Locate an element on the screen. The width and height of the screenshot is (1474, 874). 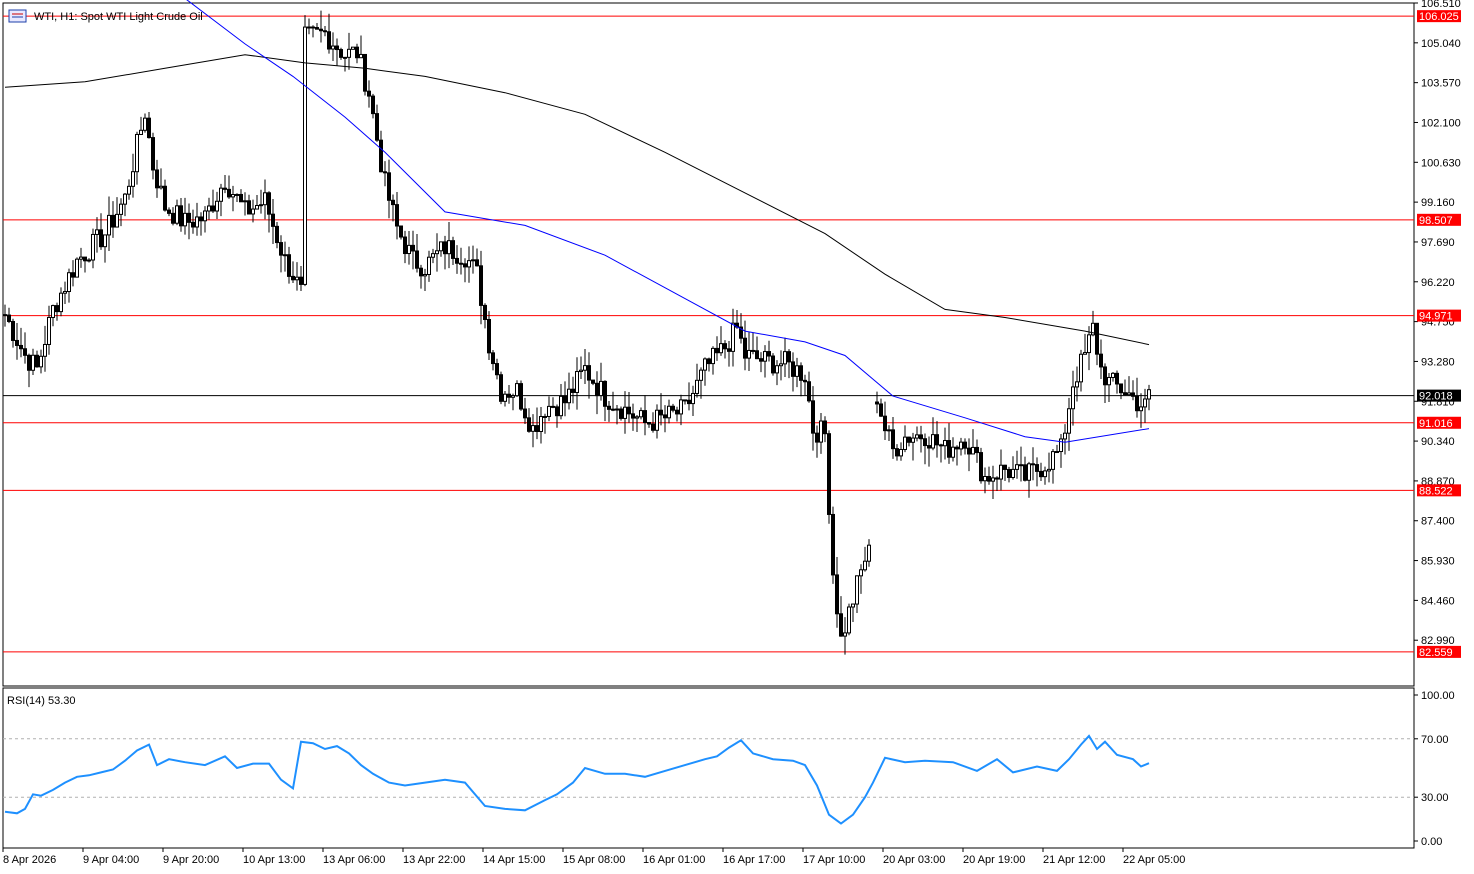
price-tick-label: 97.690 is located at coordinates (1438, 243).